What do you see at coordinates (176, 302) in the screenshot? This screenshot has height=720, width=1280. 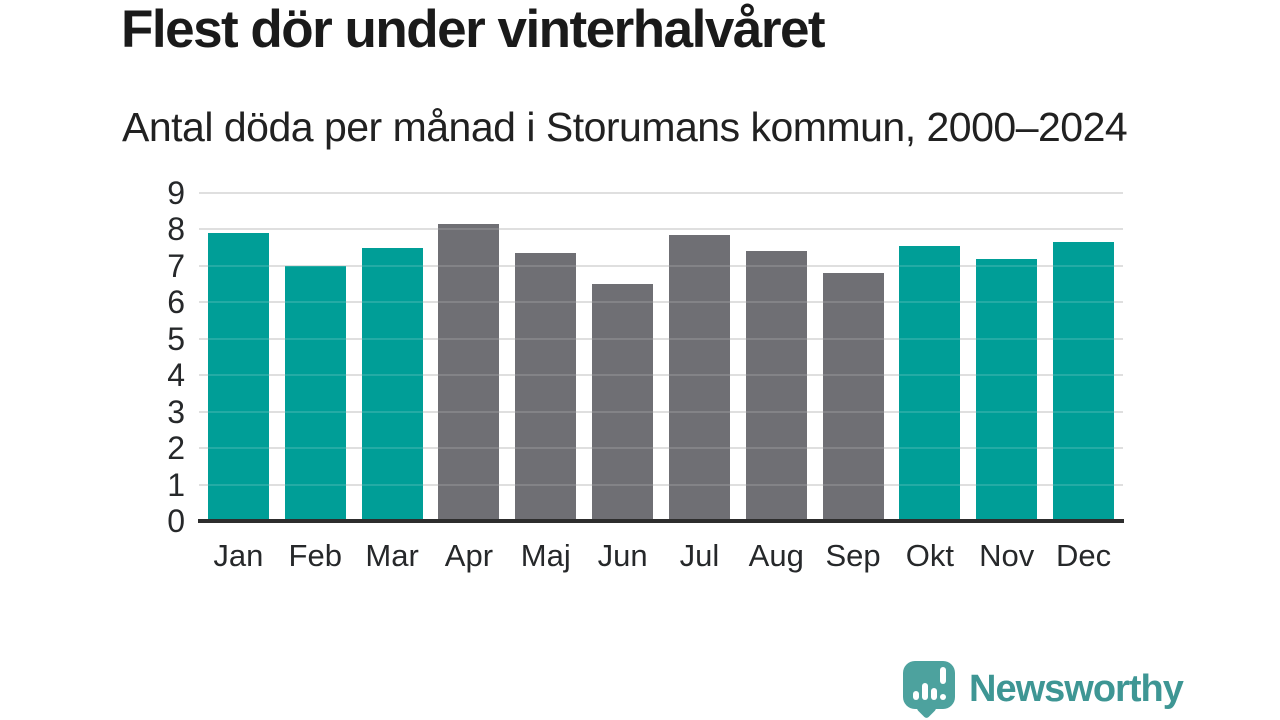 I see `y-tick-label-6: 6` at bounding box center [176, 302].